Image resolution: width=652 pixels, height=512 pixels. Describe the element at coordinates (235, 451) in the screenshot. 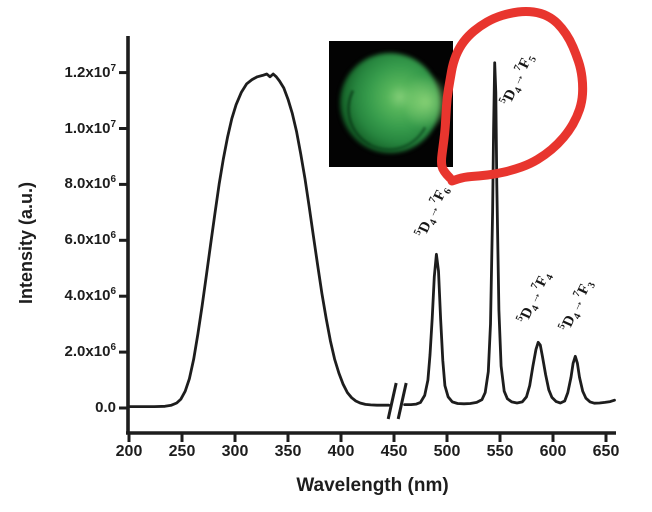

I see `x-tick-label: 300` at that location.